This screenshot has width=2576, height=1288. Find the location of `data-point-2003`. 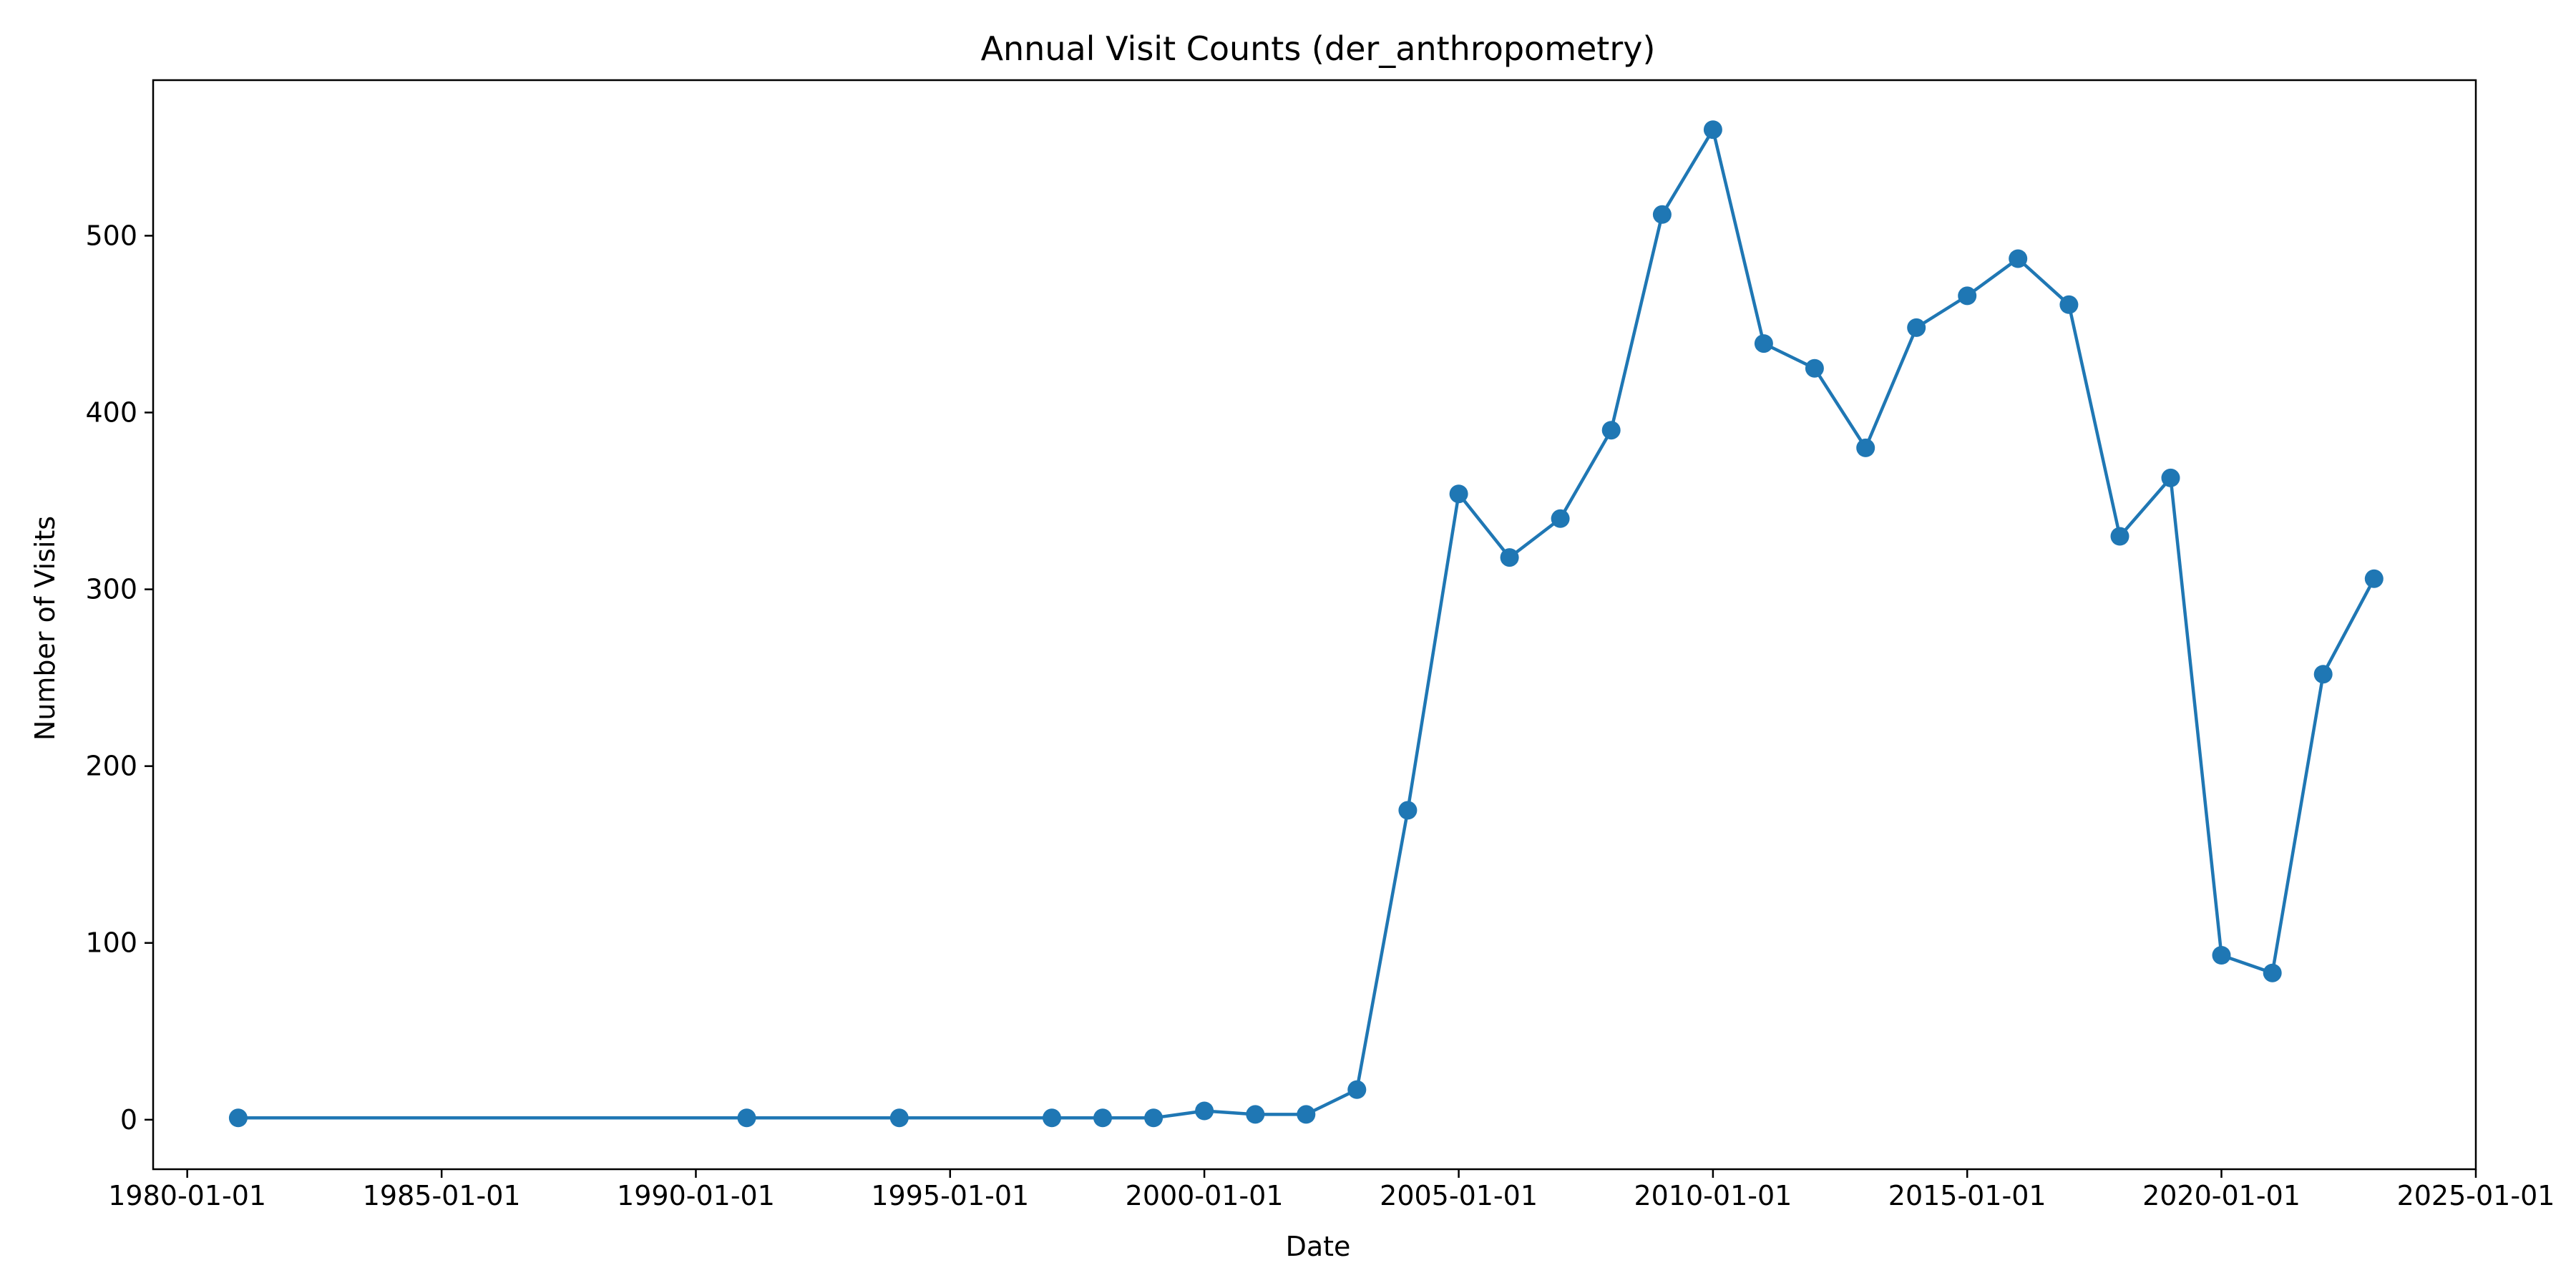

data-point-2003 is located at coordinates (1357, 1089).